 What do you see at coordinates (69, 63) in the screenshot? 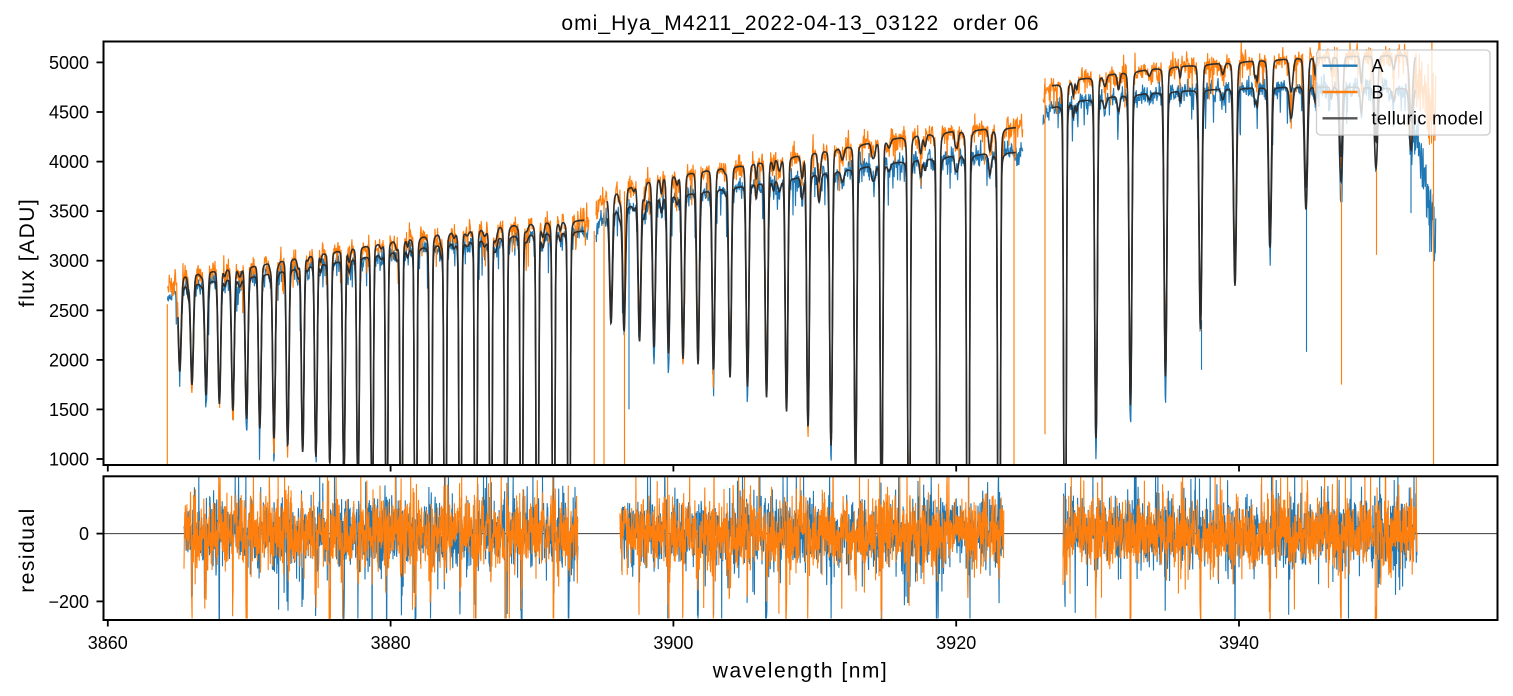
I see `svg-text: 5000` at bounding box center [69, 63].